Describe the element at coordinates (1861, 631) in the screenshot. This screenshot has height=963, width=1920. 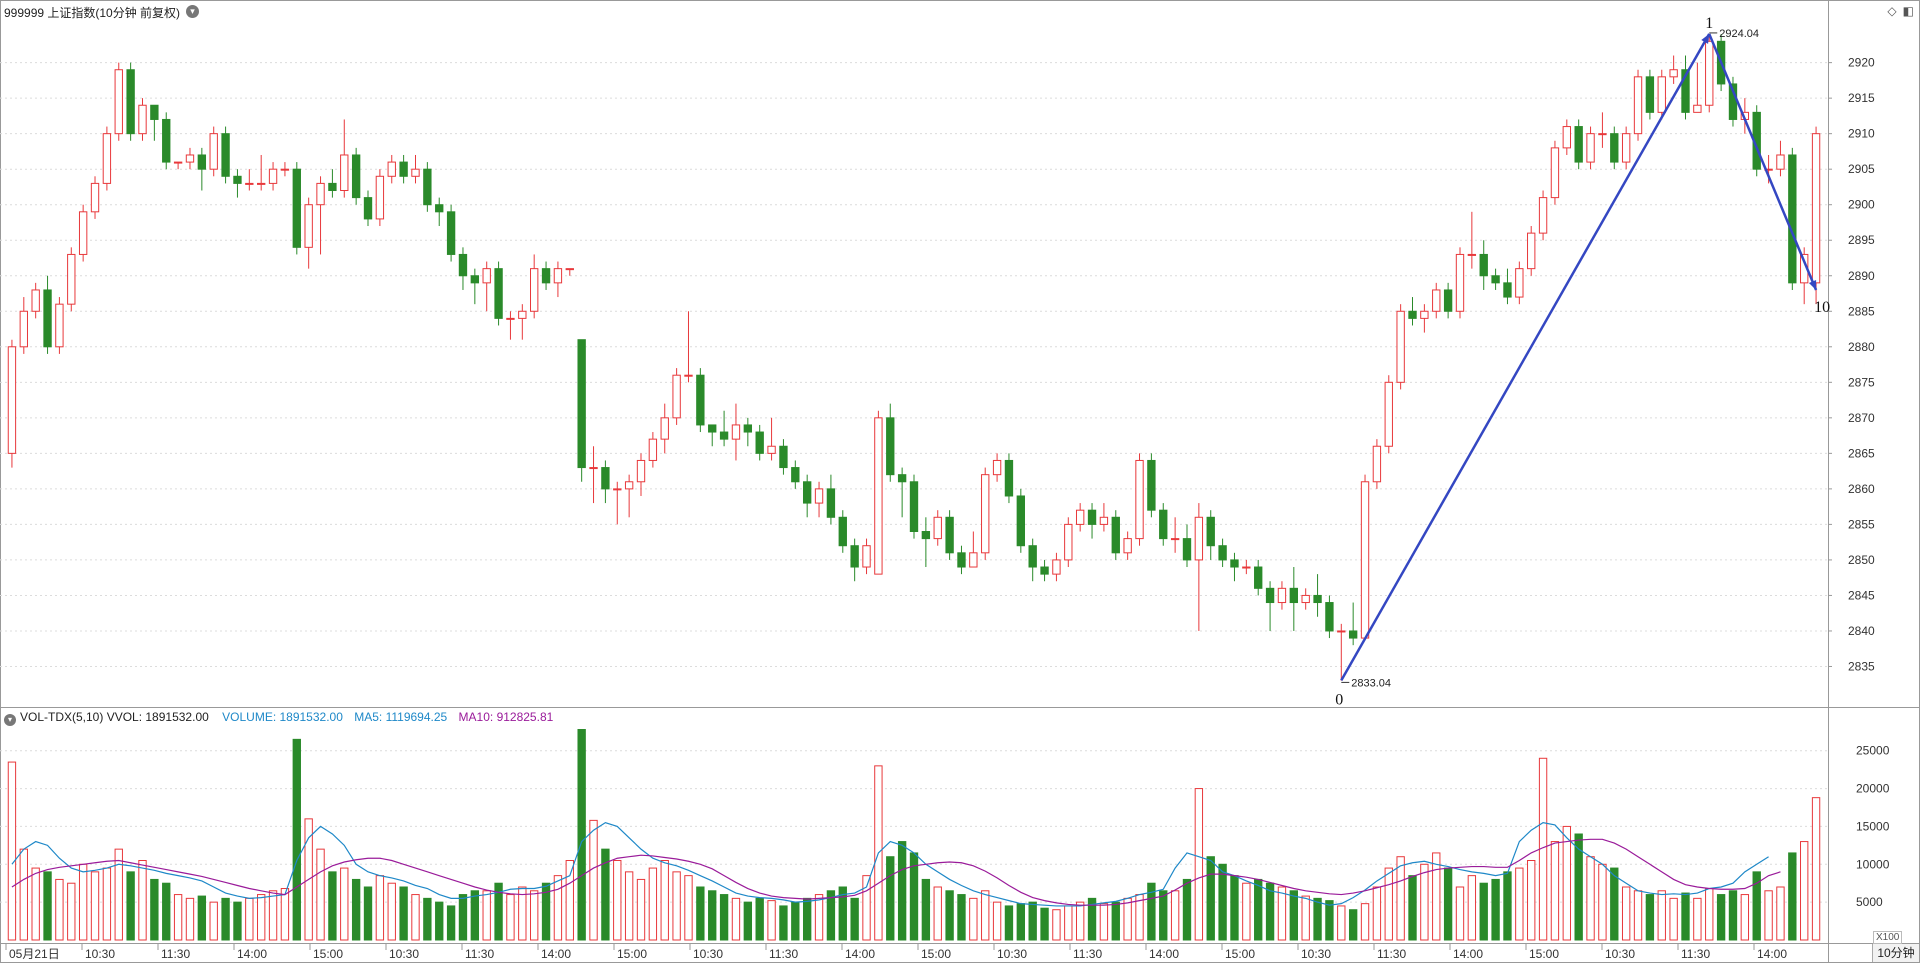
I see `price-tick-label: 2840` at that location.